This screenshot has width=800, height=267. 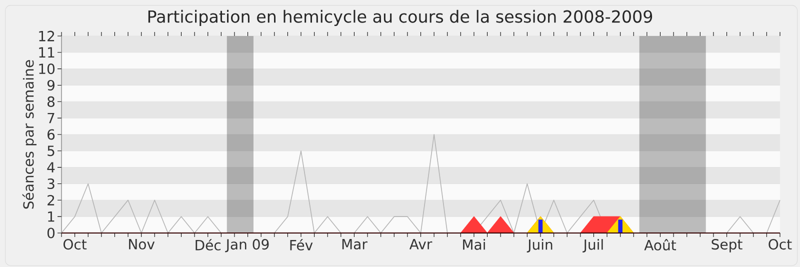 I want to click on x-tick-label: Nov, so click(x=142, y=244).